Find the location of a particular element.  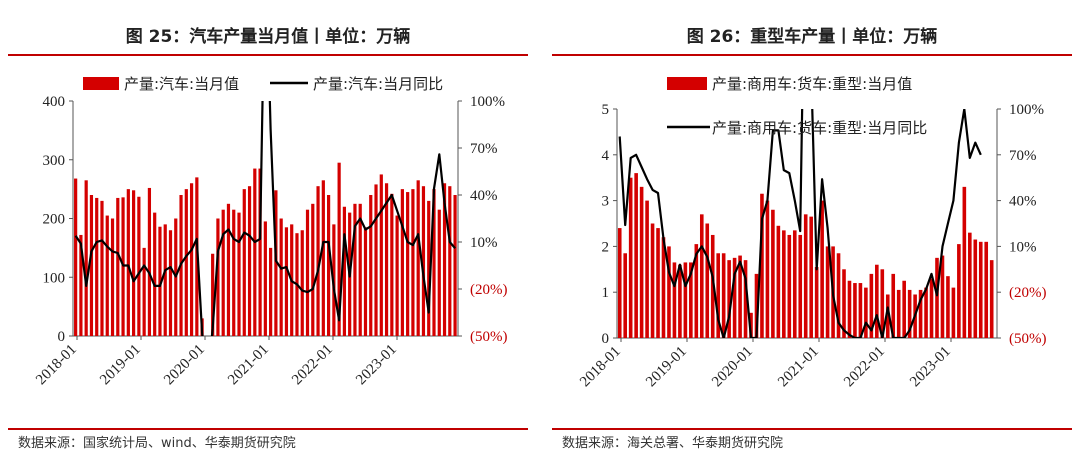

legend-label: 产量:汽车:当月同比 is located at coordinates (378, 84).